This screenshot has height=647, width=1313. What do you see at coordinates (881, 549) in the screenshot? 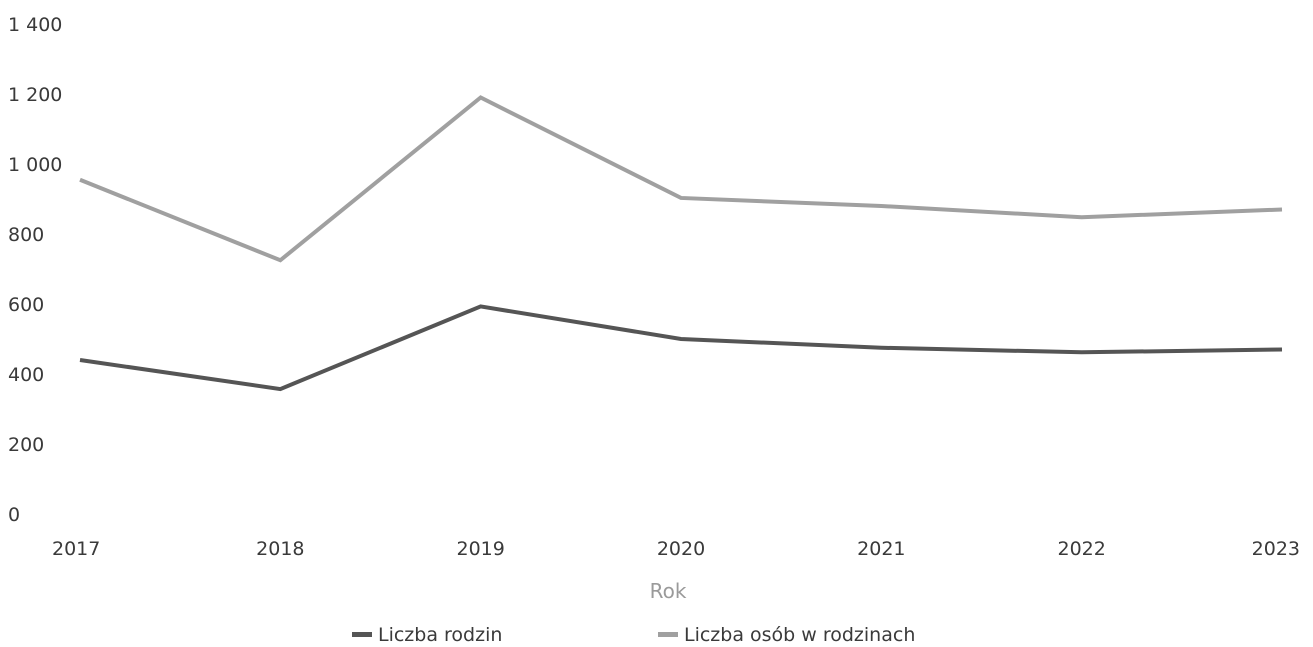
I see `x-tick-label: 2021` at bounding box center [881, 549].